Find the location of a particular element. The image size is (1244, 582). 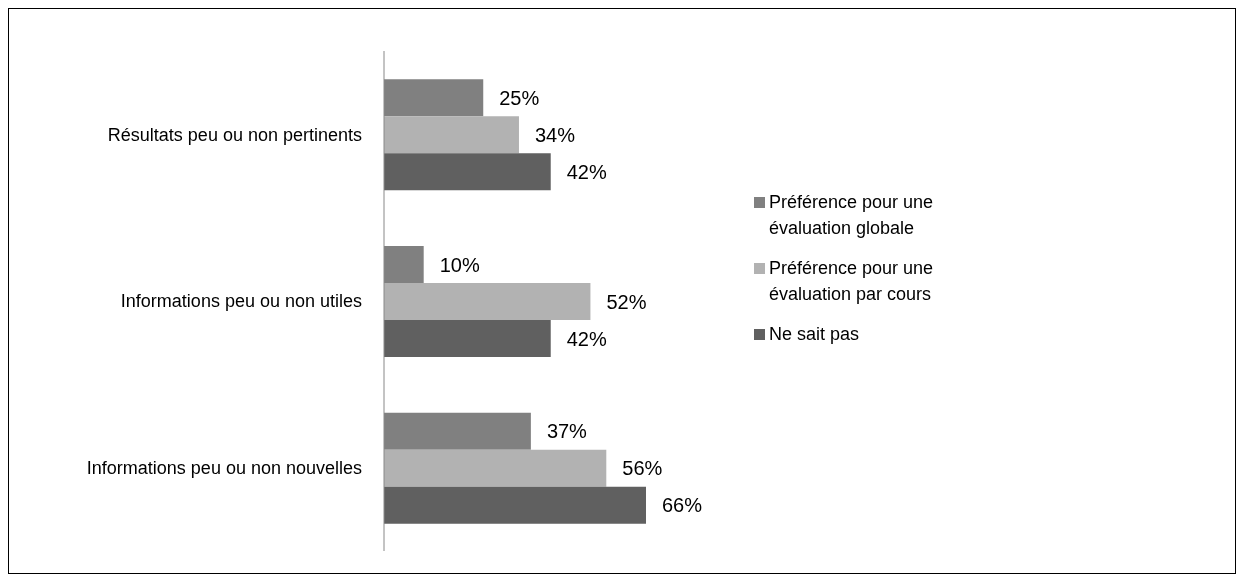

data-label: 52% is located at coordinates (626, 301).